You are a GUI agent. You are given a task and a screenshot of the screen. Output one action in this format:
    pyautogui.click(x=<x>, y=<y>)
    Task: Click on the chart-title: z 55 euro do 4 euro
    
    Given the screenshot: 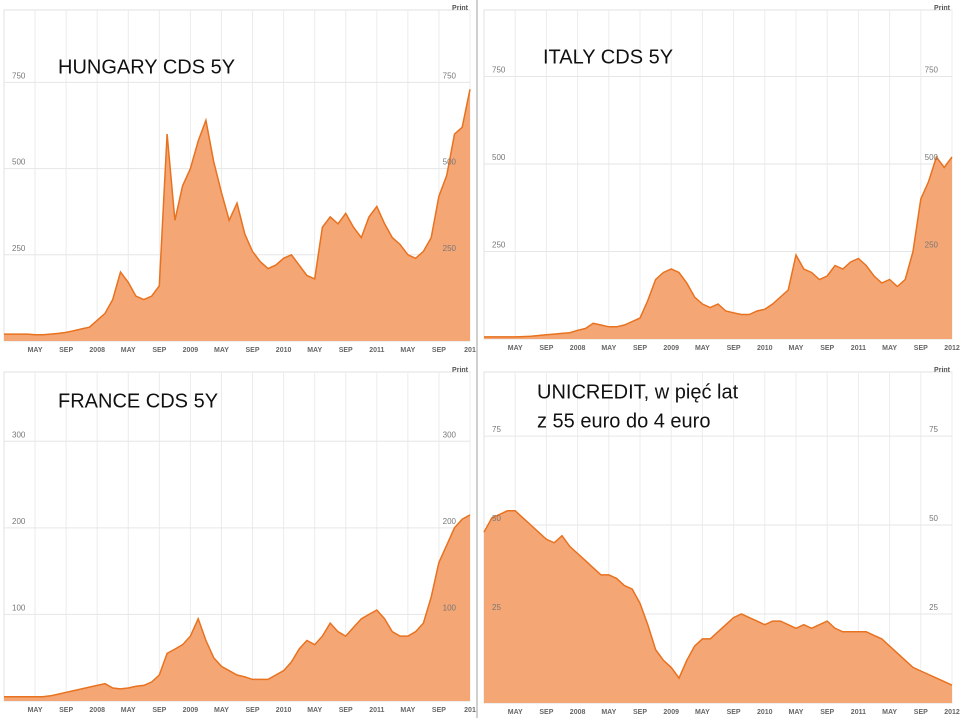 What is the action you would take?
    pyautogui.click(x=623, y=421)
    